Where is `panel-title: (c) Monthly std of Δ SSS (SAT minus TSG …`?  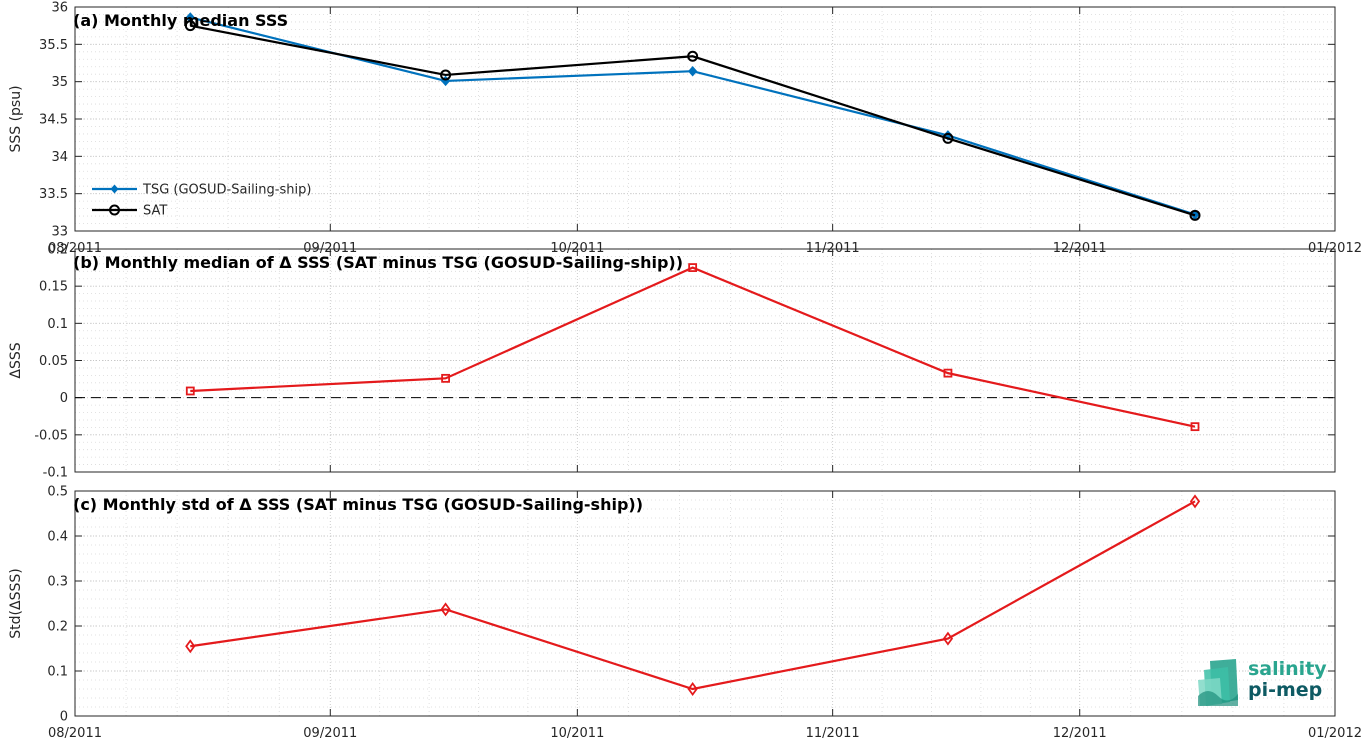 panel-title: (c) Monthly std of Δ SSS (SAT minus TSG … is located at coordinates (358, 504).